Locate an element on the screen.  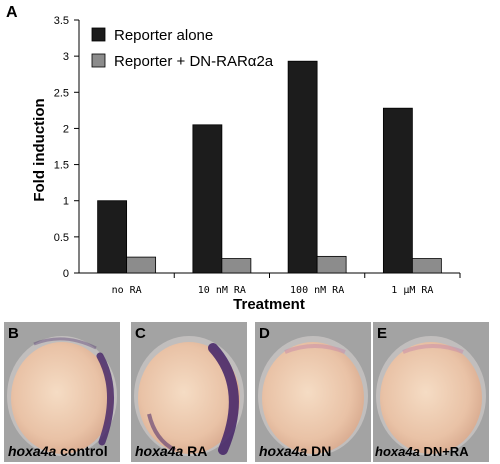
y-axis-label: Fold induction is located at coordinates (39, 149).